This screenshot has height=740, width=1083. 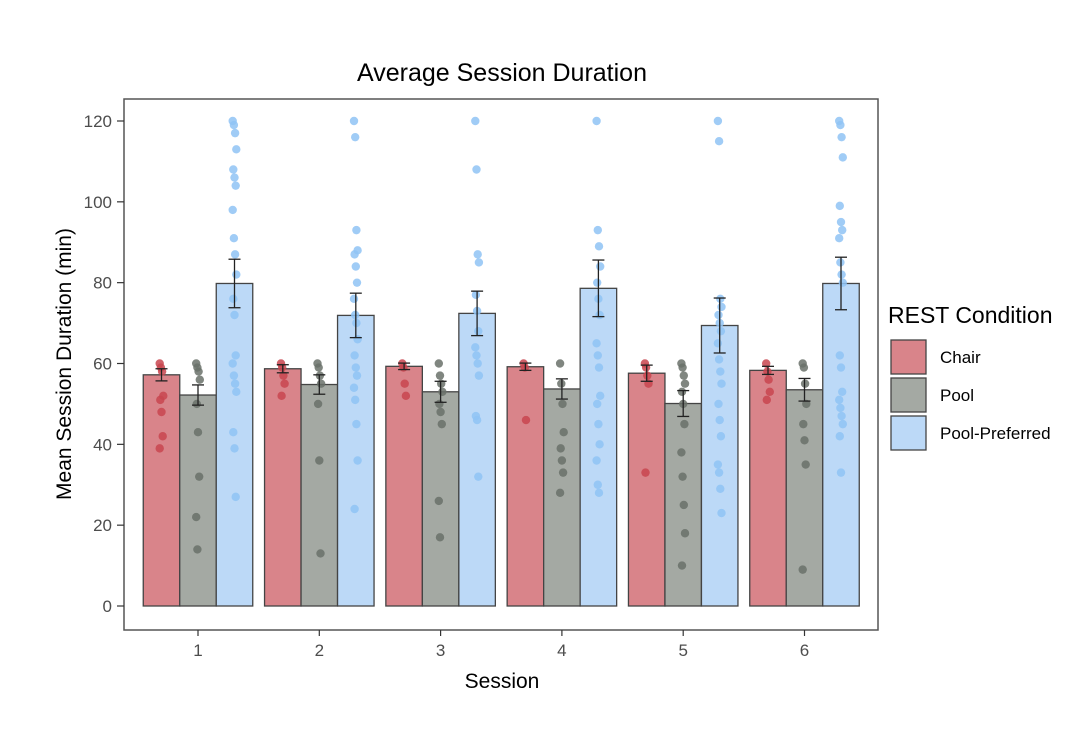 I want to click on x-tick-label: 6, so click(x=804, y=650).